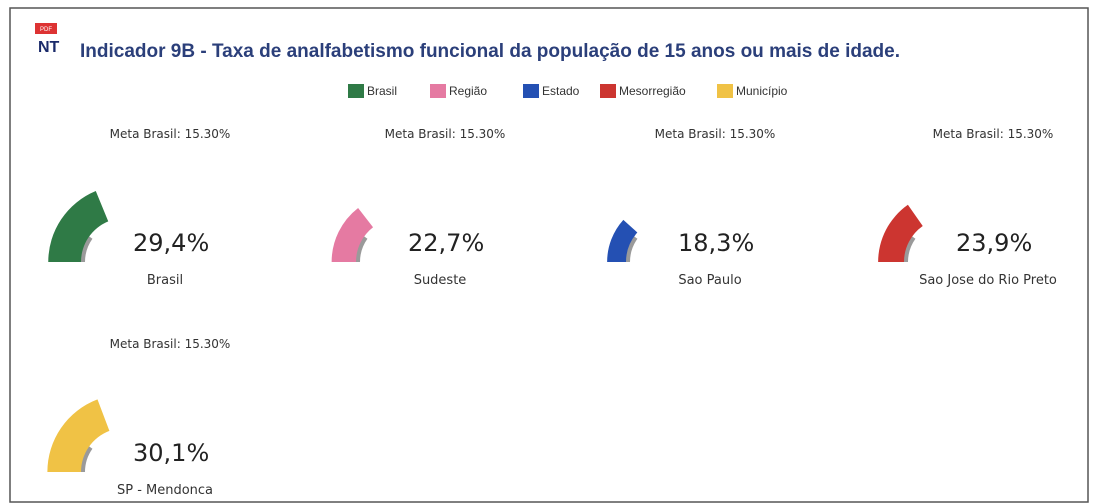 Image resolution: width=1097 pixels, height=504 pixels. I want to click on gauge-value: 22,7%, so click(446, 243).